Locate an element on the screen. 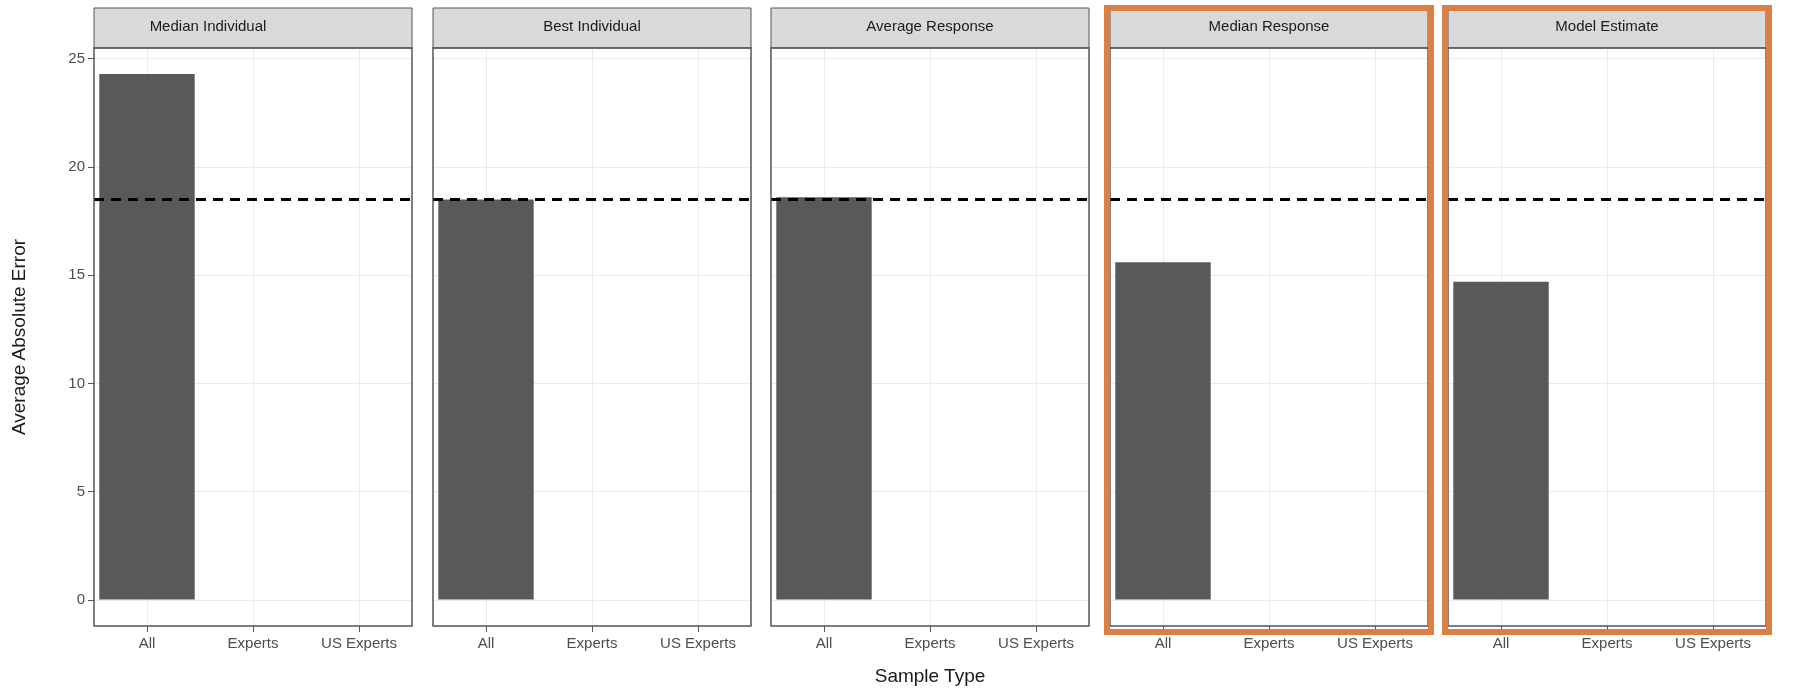  y-tick-label: 25 is located at coordinates (76, 57).